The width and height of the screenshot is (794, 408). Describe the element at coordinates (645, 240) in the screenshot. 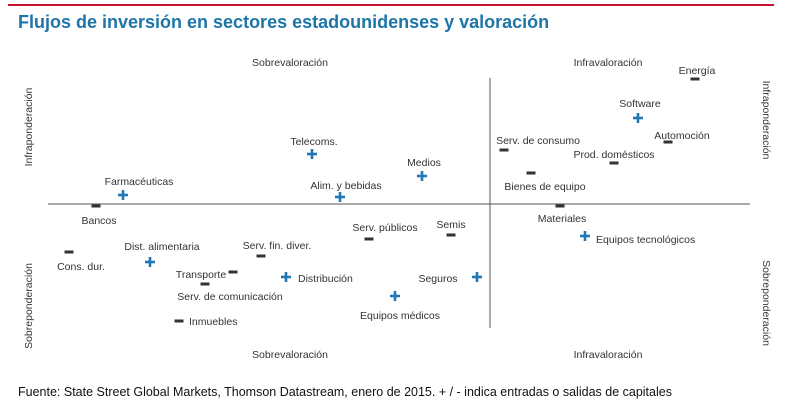

I see `point-label: Equipos tecnológicos` at that location.